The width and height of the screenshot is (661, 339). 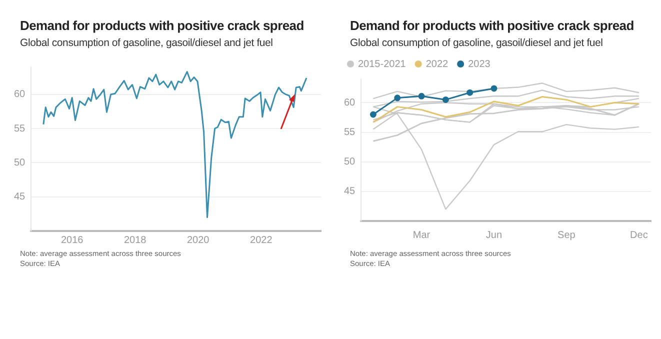 What do you see at coordinates (198, 240) in the screenshot?
I see `x-tick-label: 2020` at bounding box center [198, 240].